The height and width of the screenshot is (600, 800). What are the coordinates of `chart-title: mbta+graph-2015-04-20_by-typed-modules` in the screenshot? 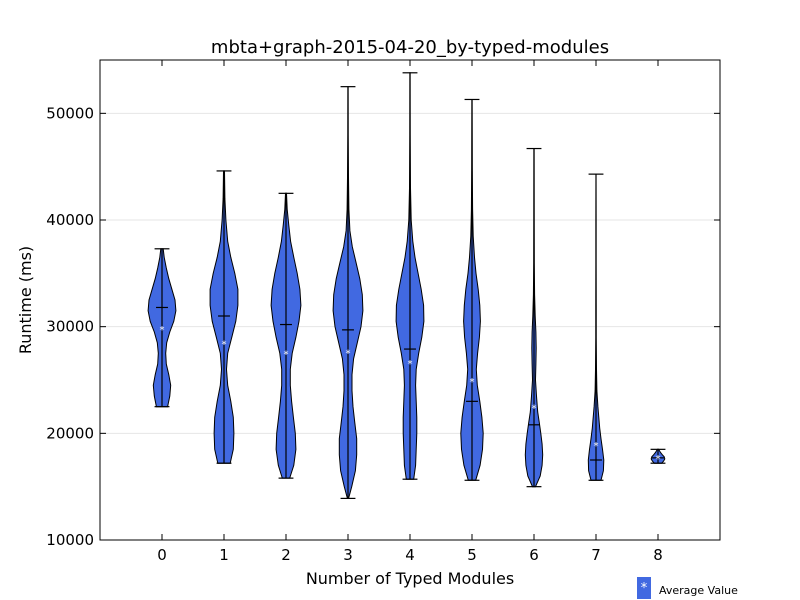 It's located at (410, 47).